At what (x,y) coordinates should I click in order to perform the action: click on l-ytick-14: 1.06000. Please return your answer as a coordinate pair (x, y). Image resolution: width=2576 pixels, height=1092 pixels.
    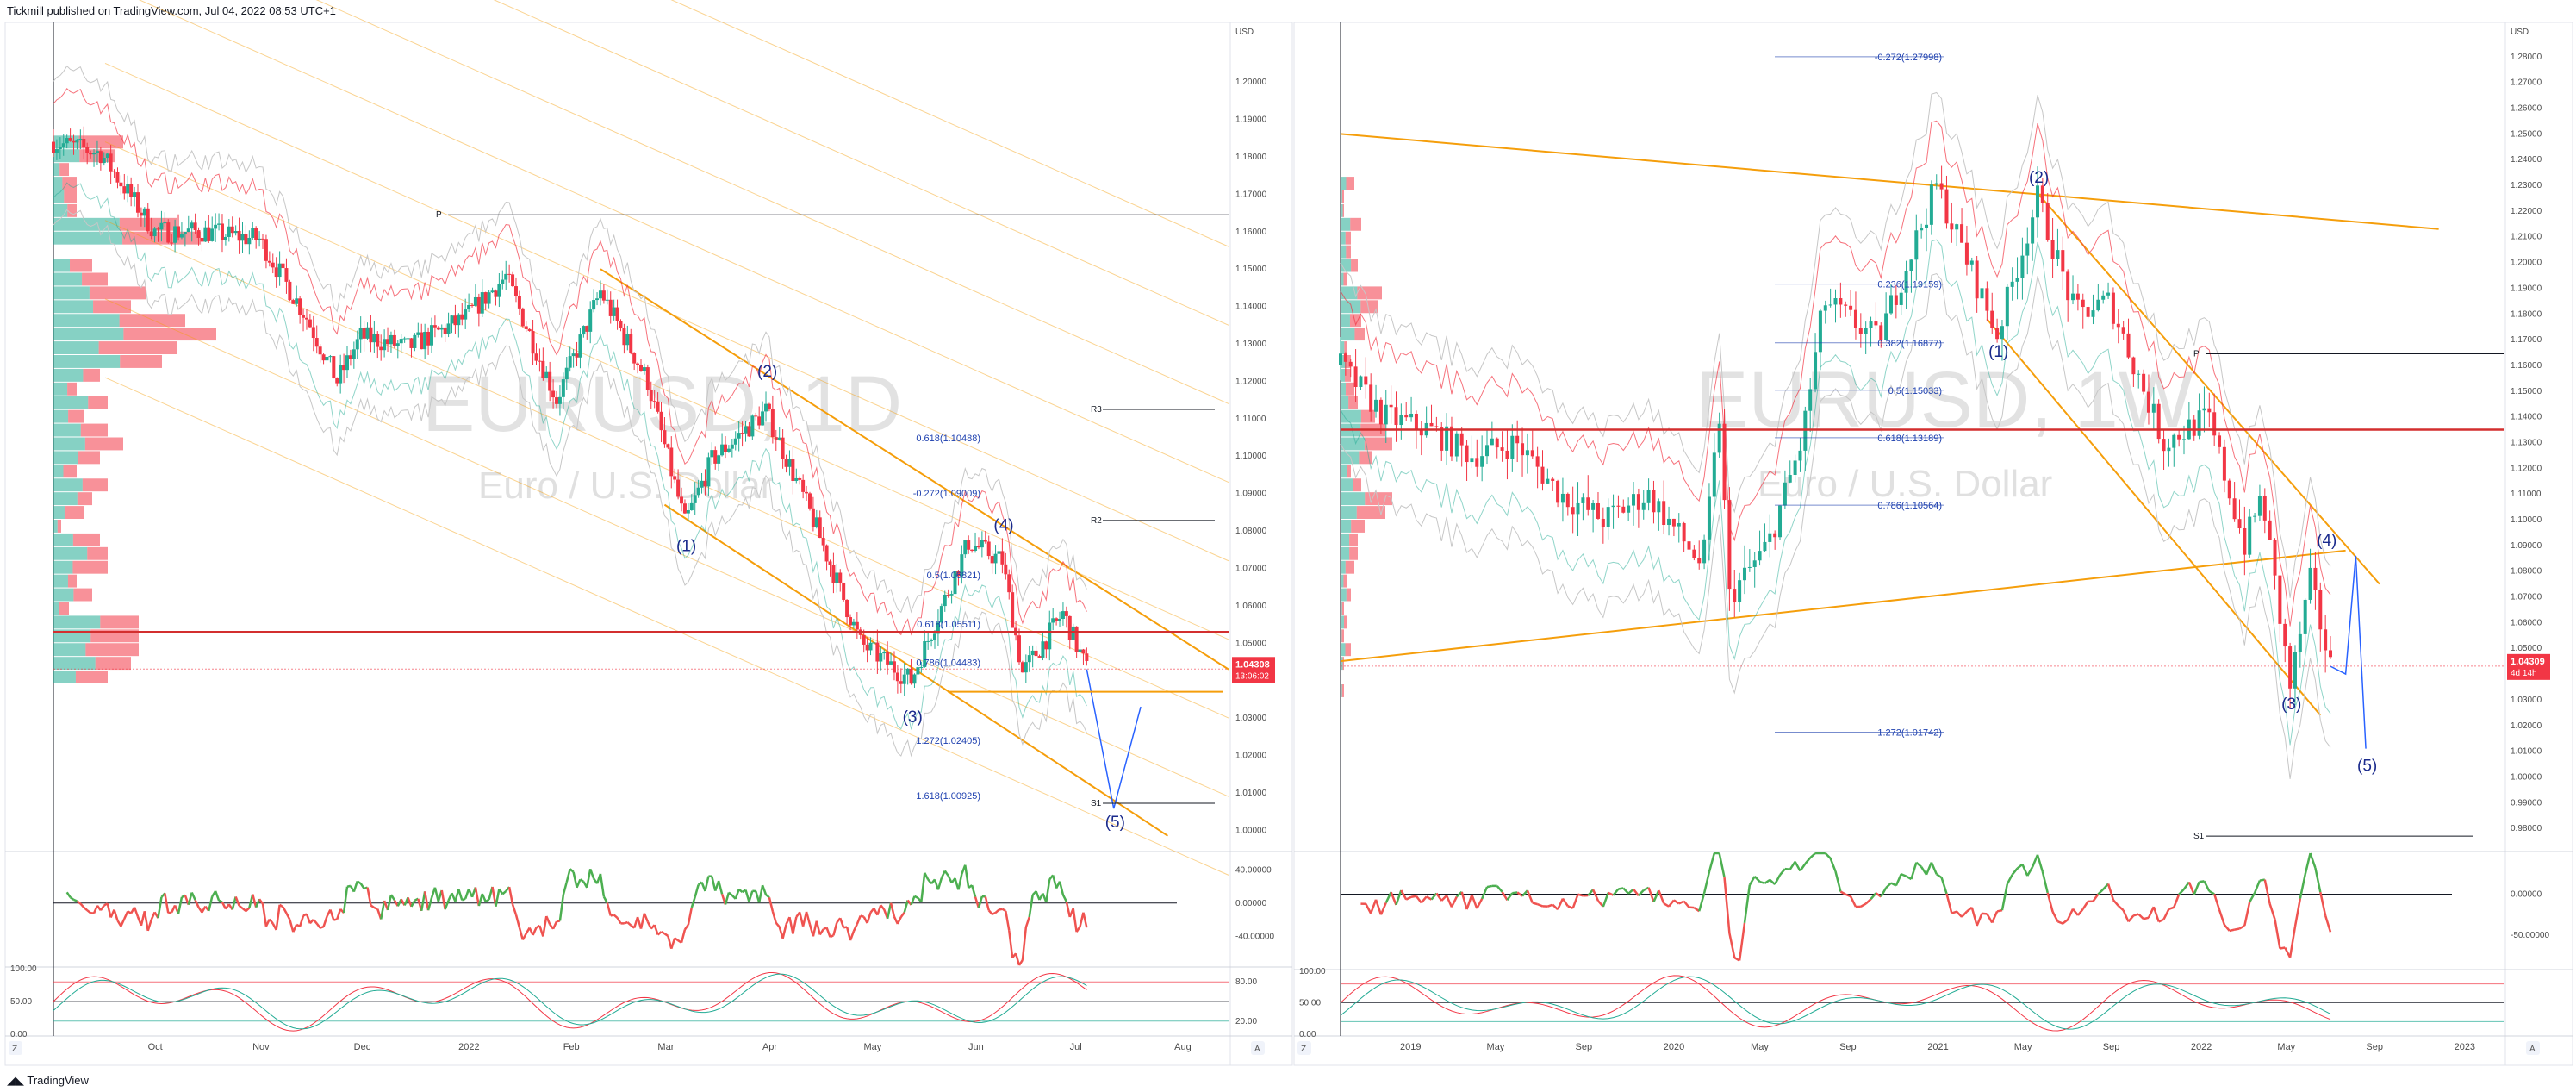
    Looking at the image, I should click on (1251, 607).